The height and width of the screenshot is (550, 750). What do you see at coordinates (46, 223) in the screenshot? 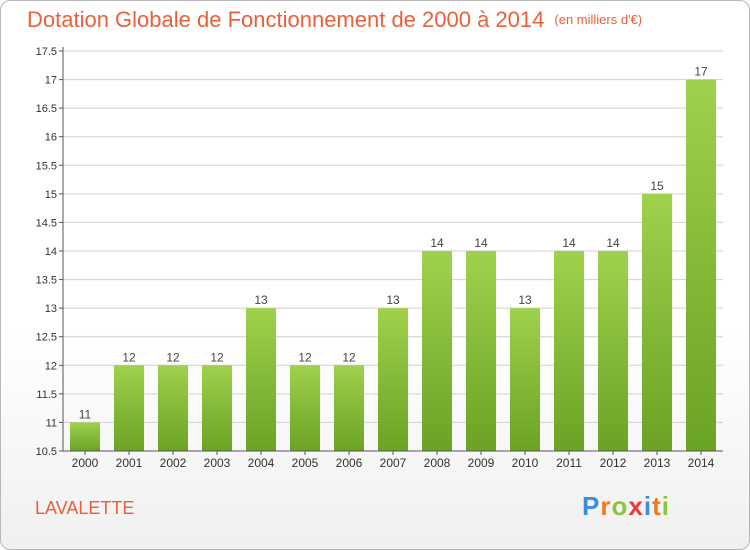
I see `y-tick-label: 14.5` at bounding box center [46, 223].